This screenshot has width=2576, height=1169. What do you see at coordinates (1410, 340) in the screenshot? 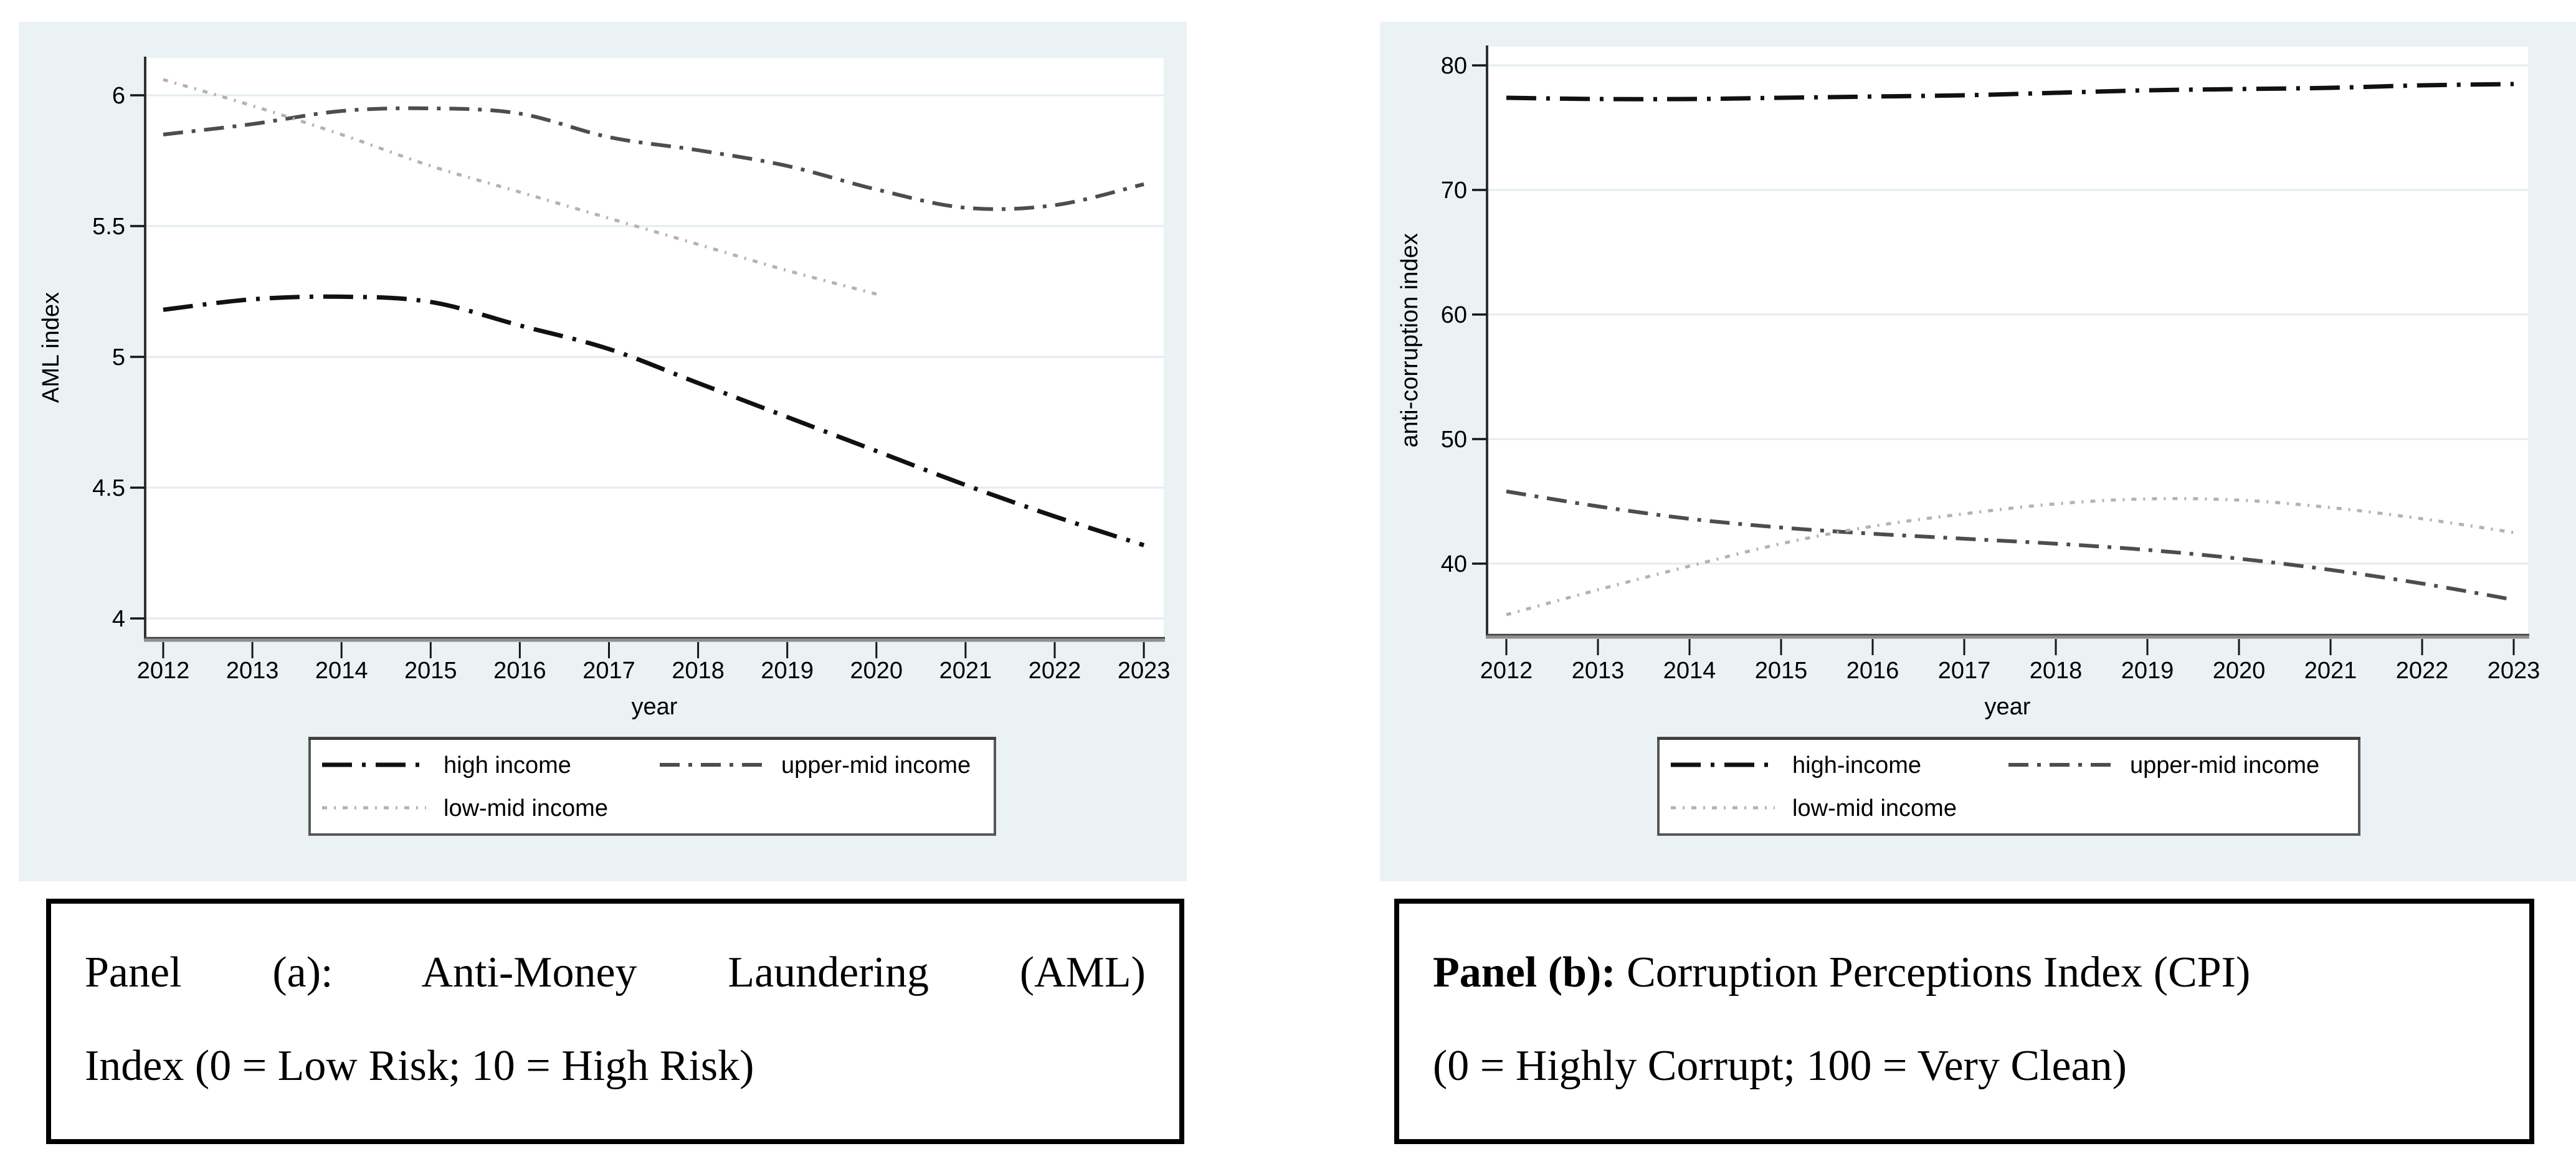
I see `y-axis-title: anti-corruption index` at bounding box center [1410, 340].